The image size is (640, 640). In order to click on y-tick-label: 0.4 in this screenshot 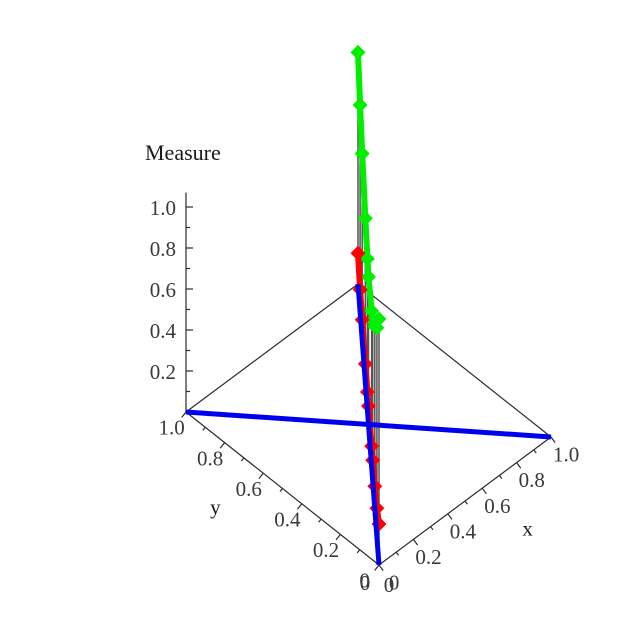, I will do `click(287, 519)`.